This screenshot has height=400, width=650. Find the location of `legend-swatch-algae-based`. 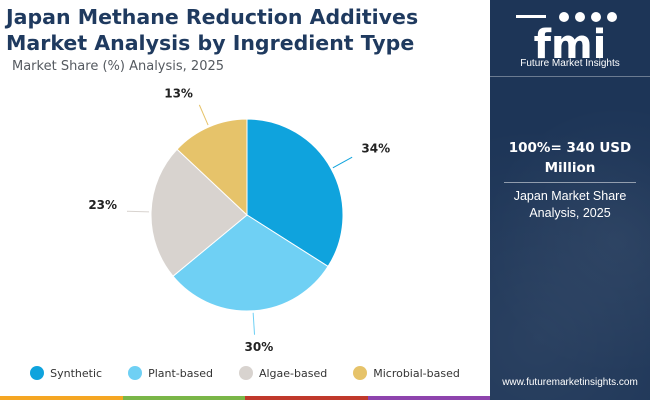

legend-swatch-algae-based is located at coordinates (245, 373).